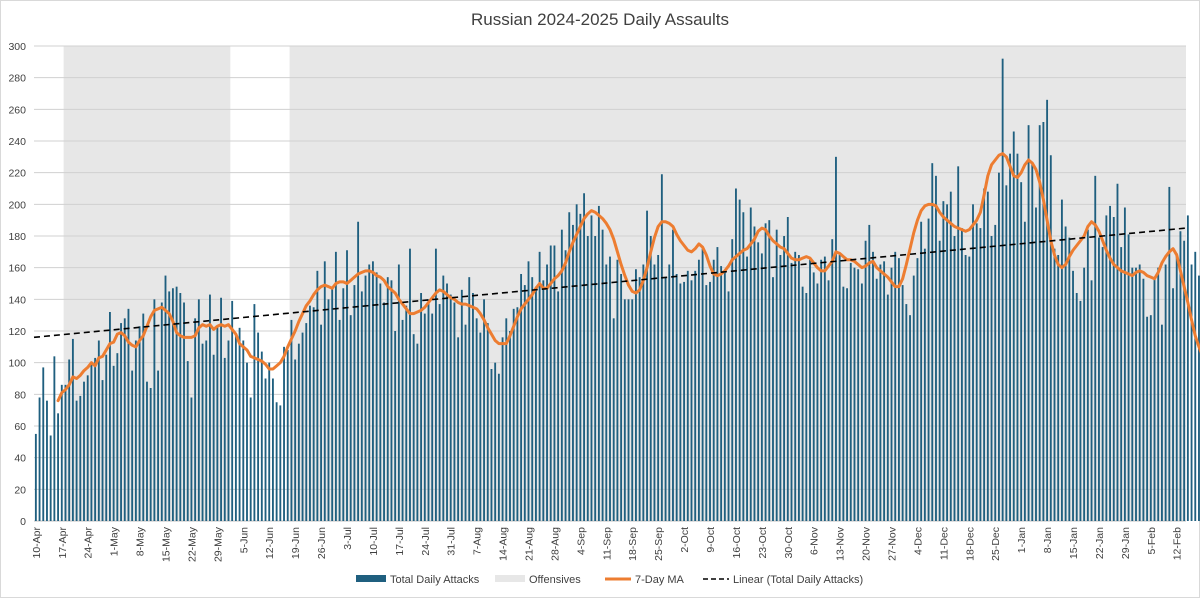  Describe the element at coordinates (600, 19) in the screenshot. I see `chart-title: Russian 2024-2025 Daily Assaults` at that location.